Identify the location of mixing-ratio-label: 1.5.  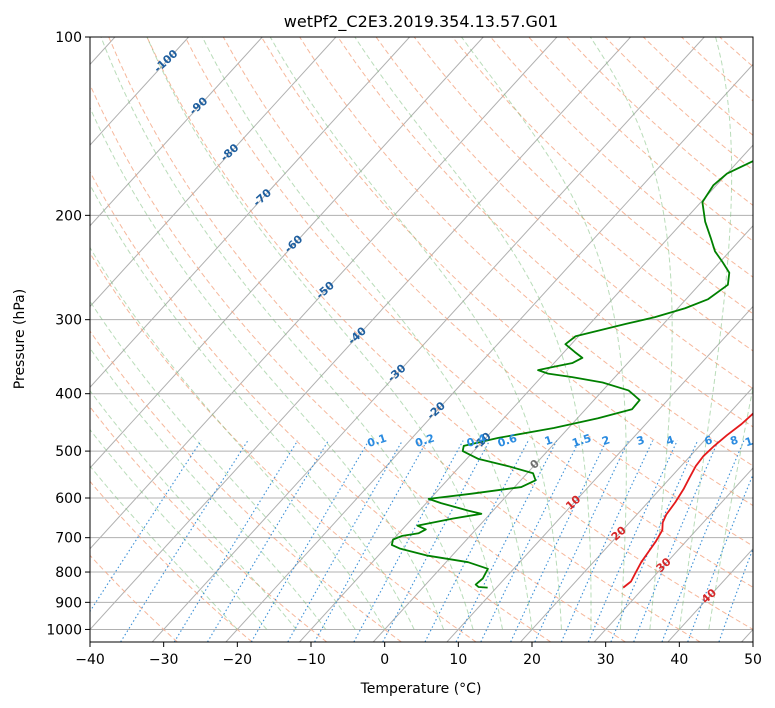
(581, 441).